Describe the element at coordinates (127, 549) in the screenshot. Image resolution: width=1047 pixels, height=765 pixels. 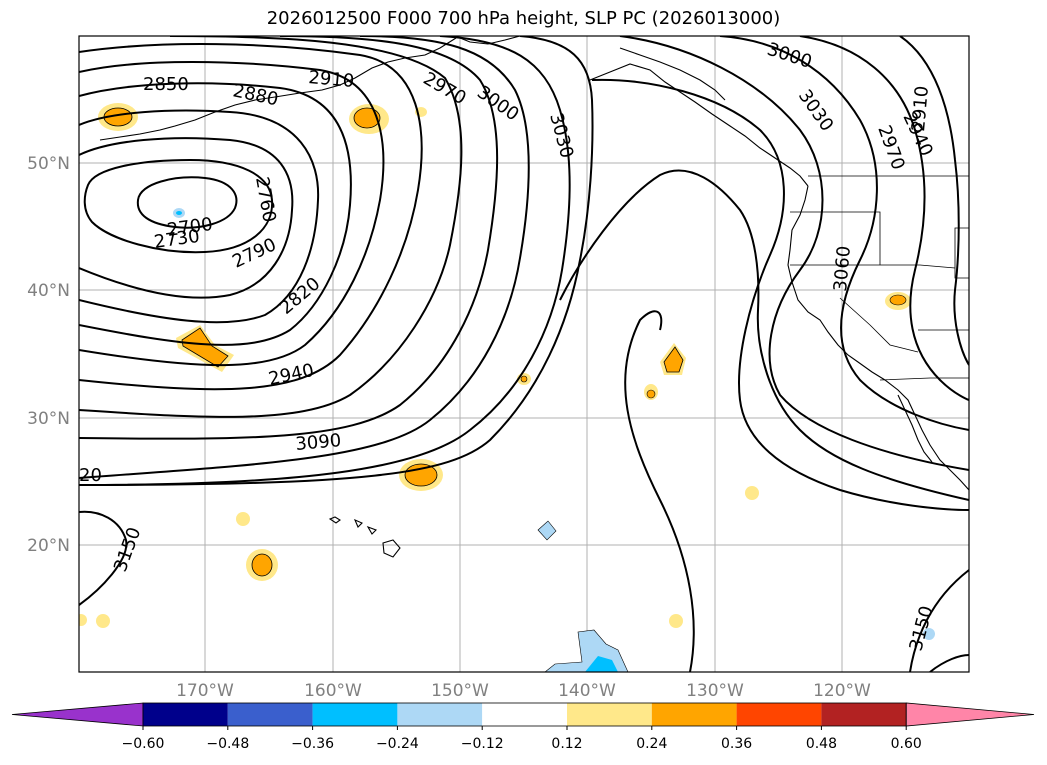
I see `contour-label-3150-sw: 3150` at that location.